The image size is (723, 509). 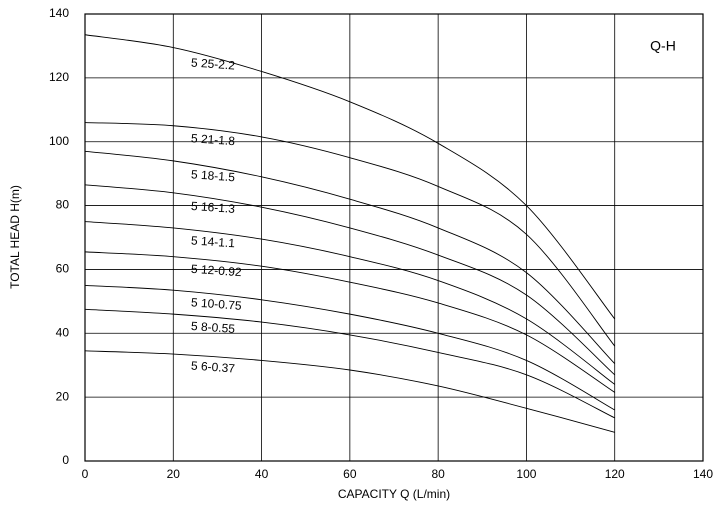 I want to click on curve-label: 5 14-1.1, so click(x=213, y=241).